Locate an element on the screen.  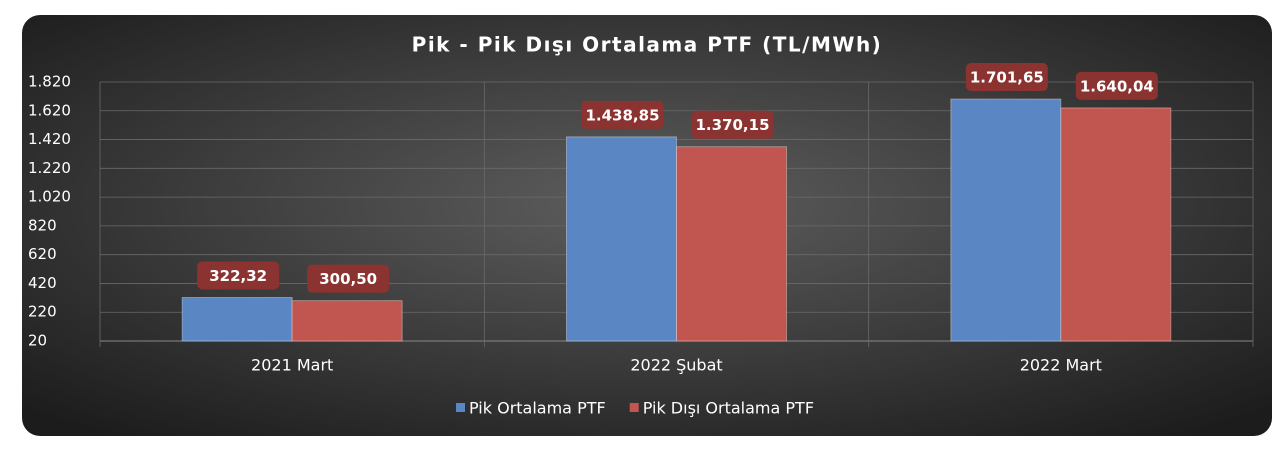
value-label: 1.640,04 is located at coordinates (1117, 86).